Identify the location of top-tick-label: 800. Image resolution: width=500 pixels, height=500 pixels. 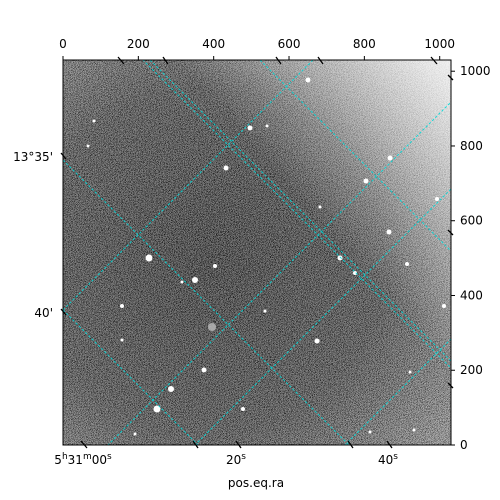
(364, 44).